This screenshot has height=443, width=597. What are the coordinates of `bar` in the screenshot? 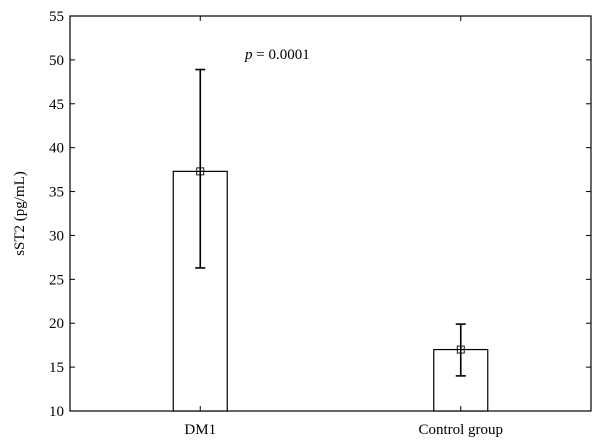 It's located at (461, 380).